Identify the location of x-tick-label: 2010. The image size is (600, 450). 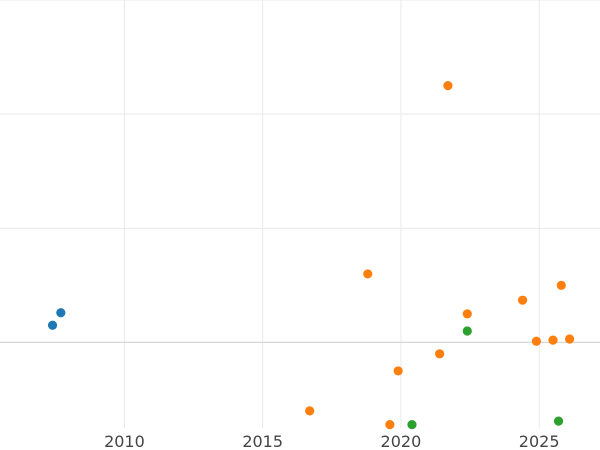
(124, 441).